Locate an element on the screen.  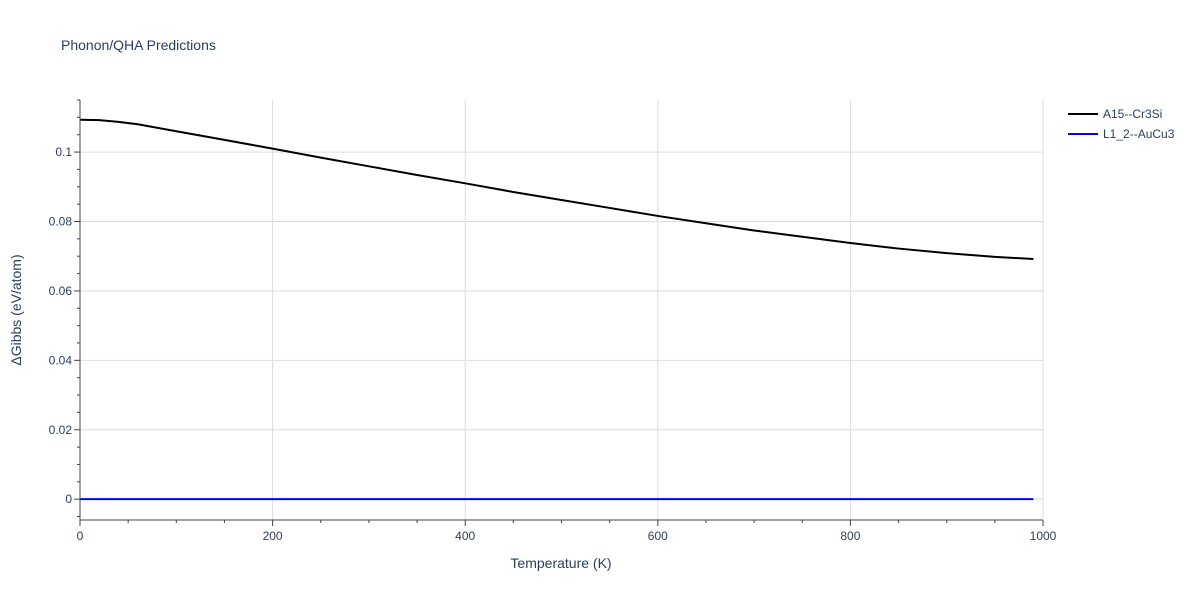
x-tick-label: 400 is located at coordinates (465, 536).